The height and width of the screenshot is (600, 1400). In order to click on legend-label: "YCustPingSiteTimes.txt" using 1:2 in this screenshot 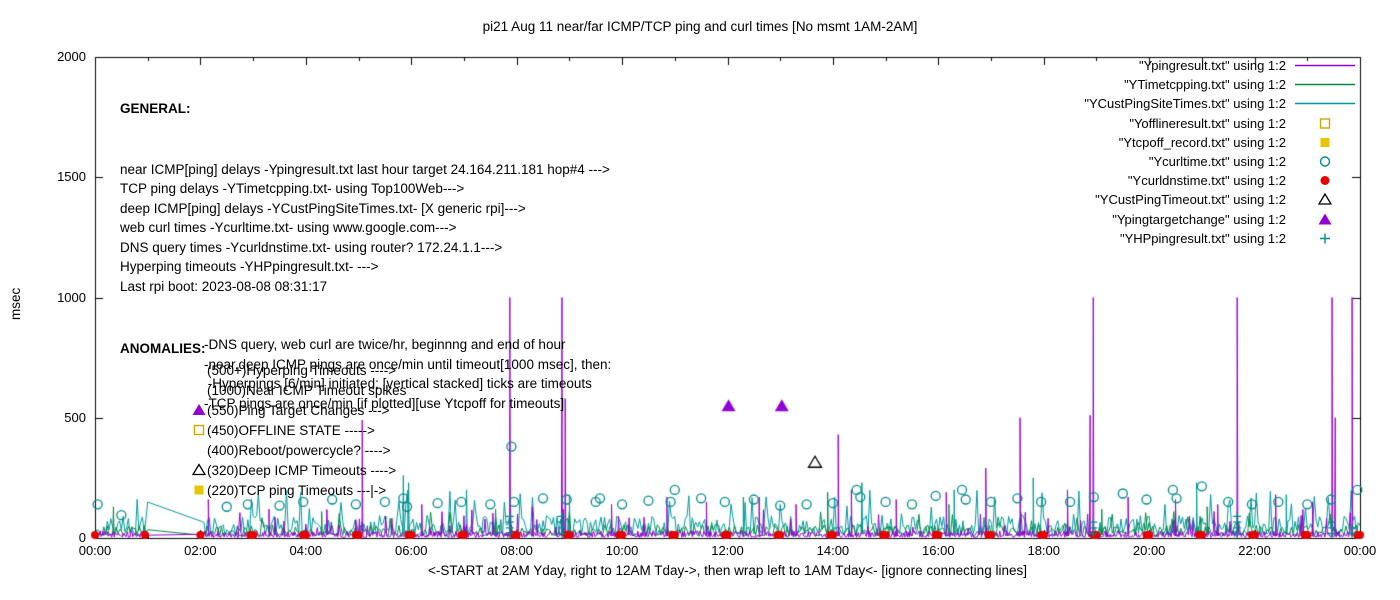, I will do `click(1185, 104)`.